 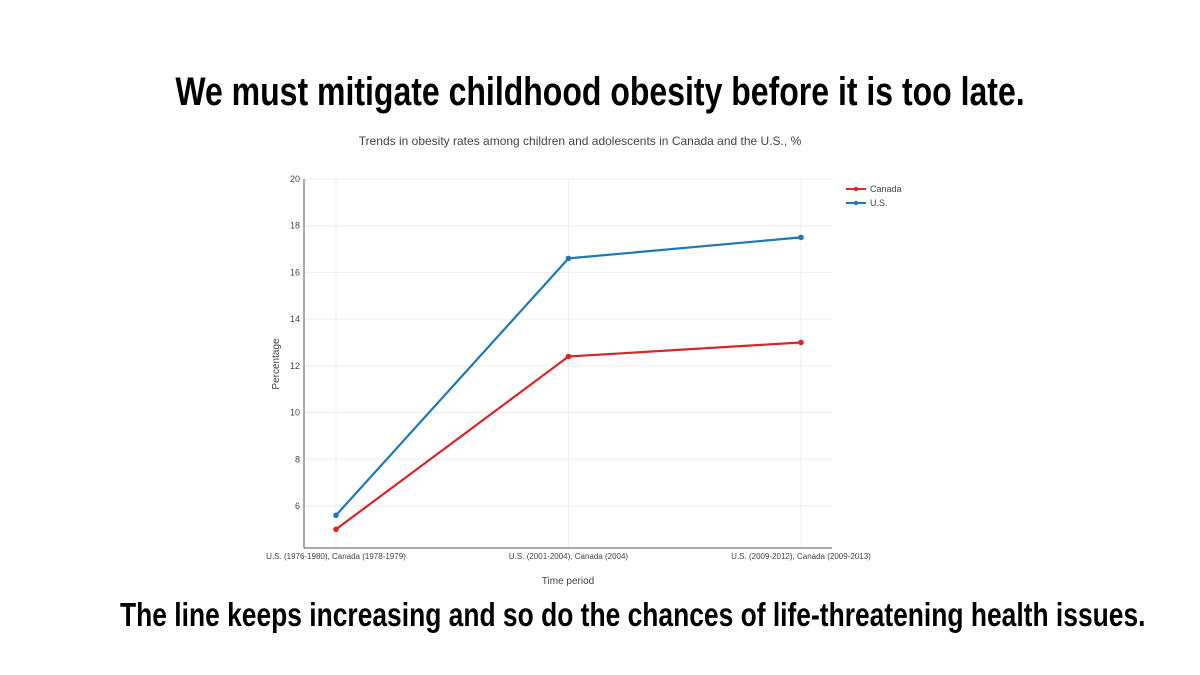 What do you see at coordinates (801, 556) in the screenshot?
I see `x-tick-label: U.S. (2009-2012), Canada (2009-2013)` at bounding box center [801, 556].